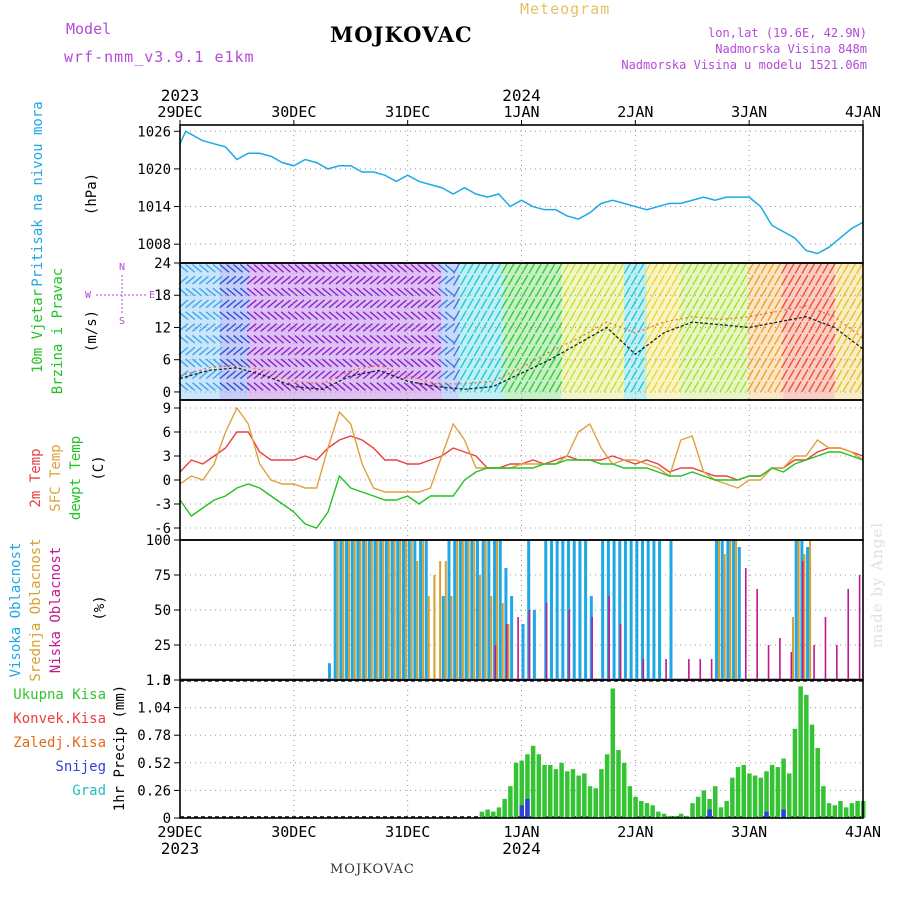  I want to click on temp-dewpoint-axis-title: dewpt Temp, so click(76, 478).